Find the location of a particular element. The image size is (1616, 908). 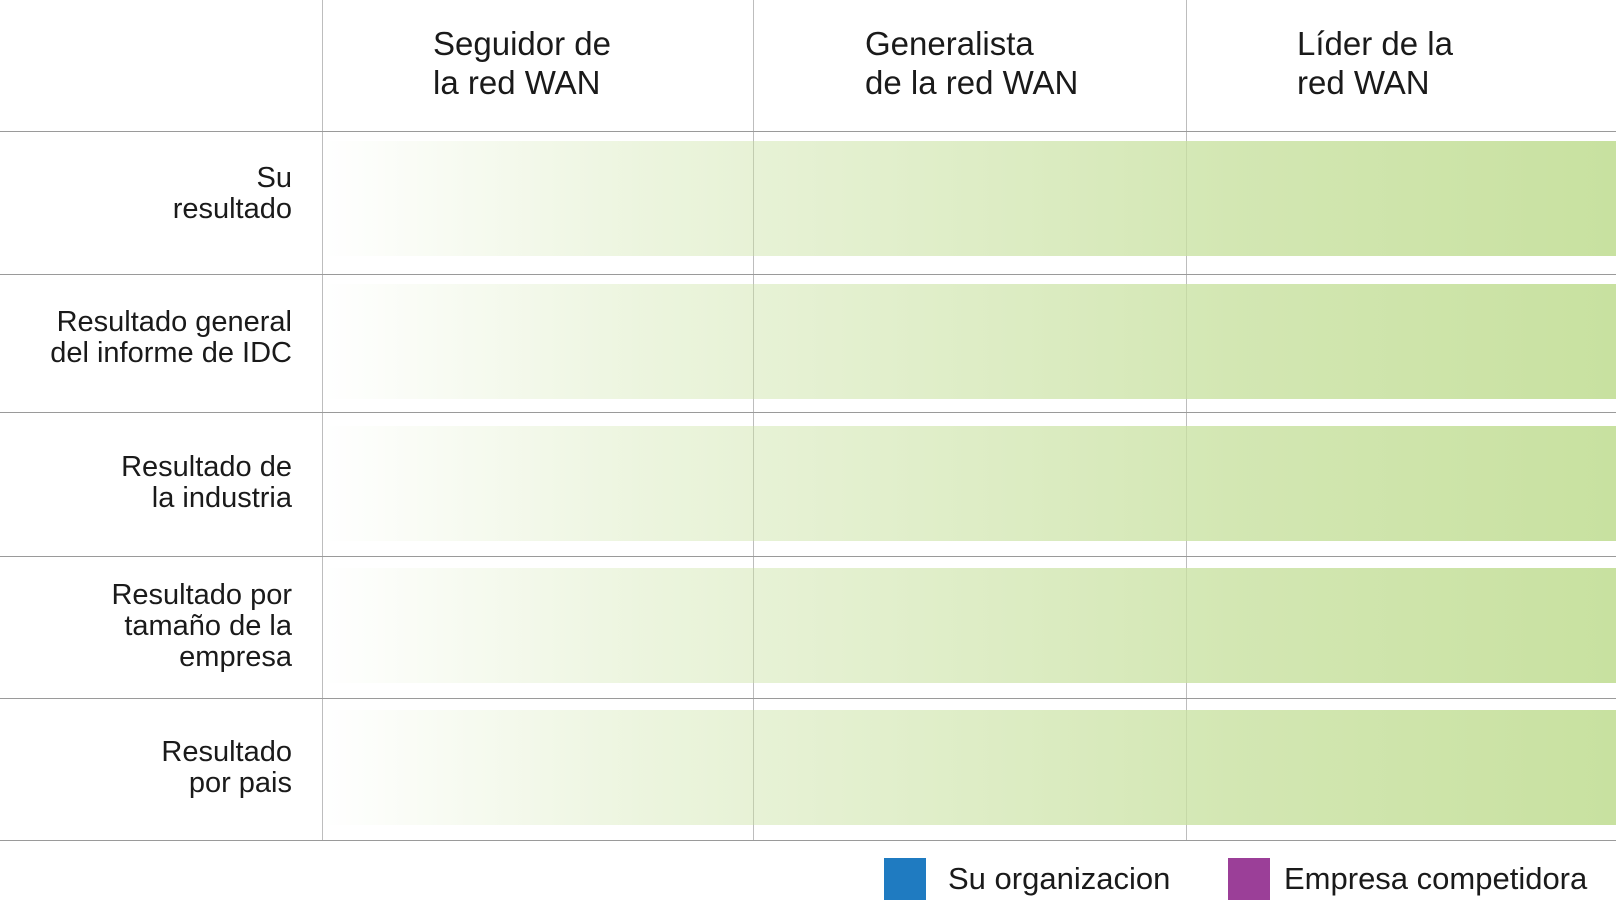

legend-label: Su organizacion is located at coordinates (1059, 878).